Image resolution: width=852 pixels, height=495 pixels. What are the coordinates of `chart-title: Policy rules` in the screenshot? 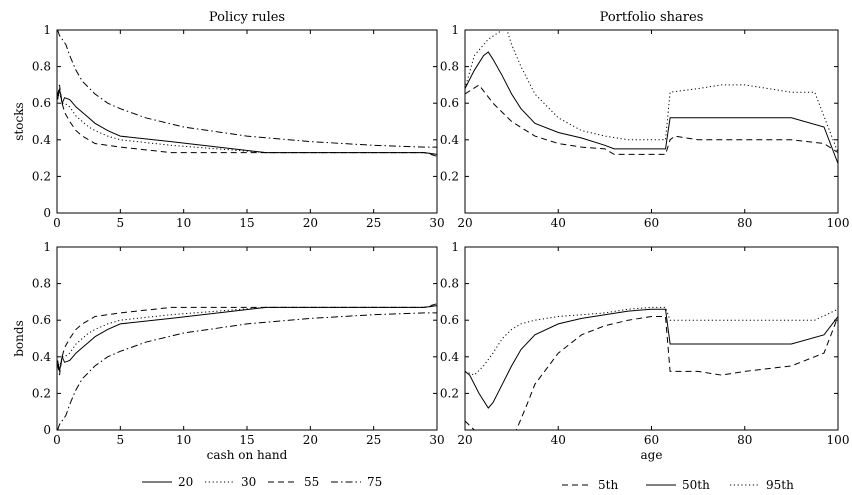 It's located at (247, 17).